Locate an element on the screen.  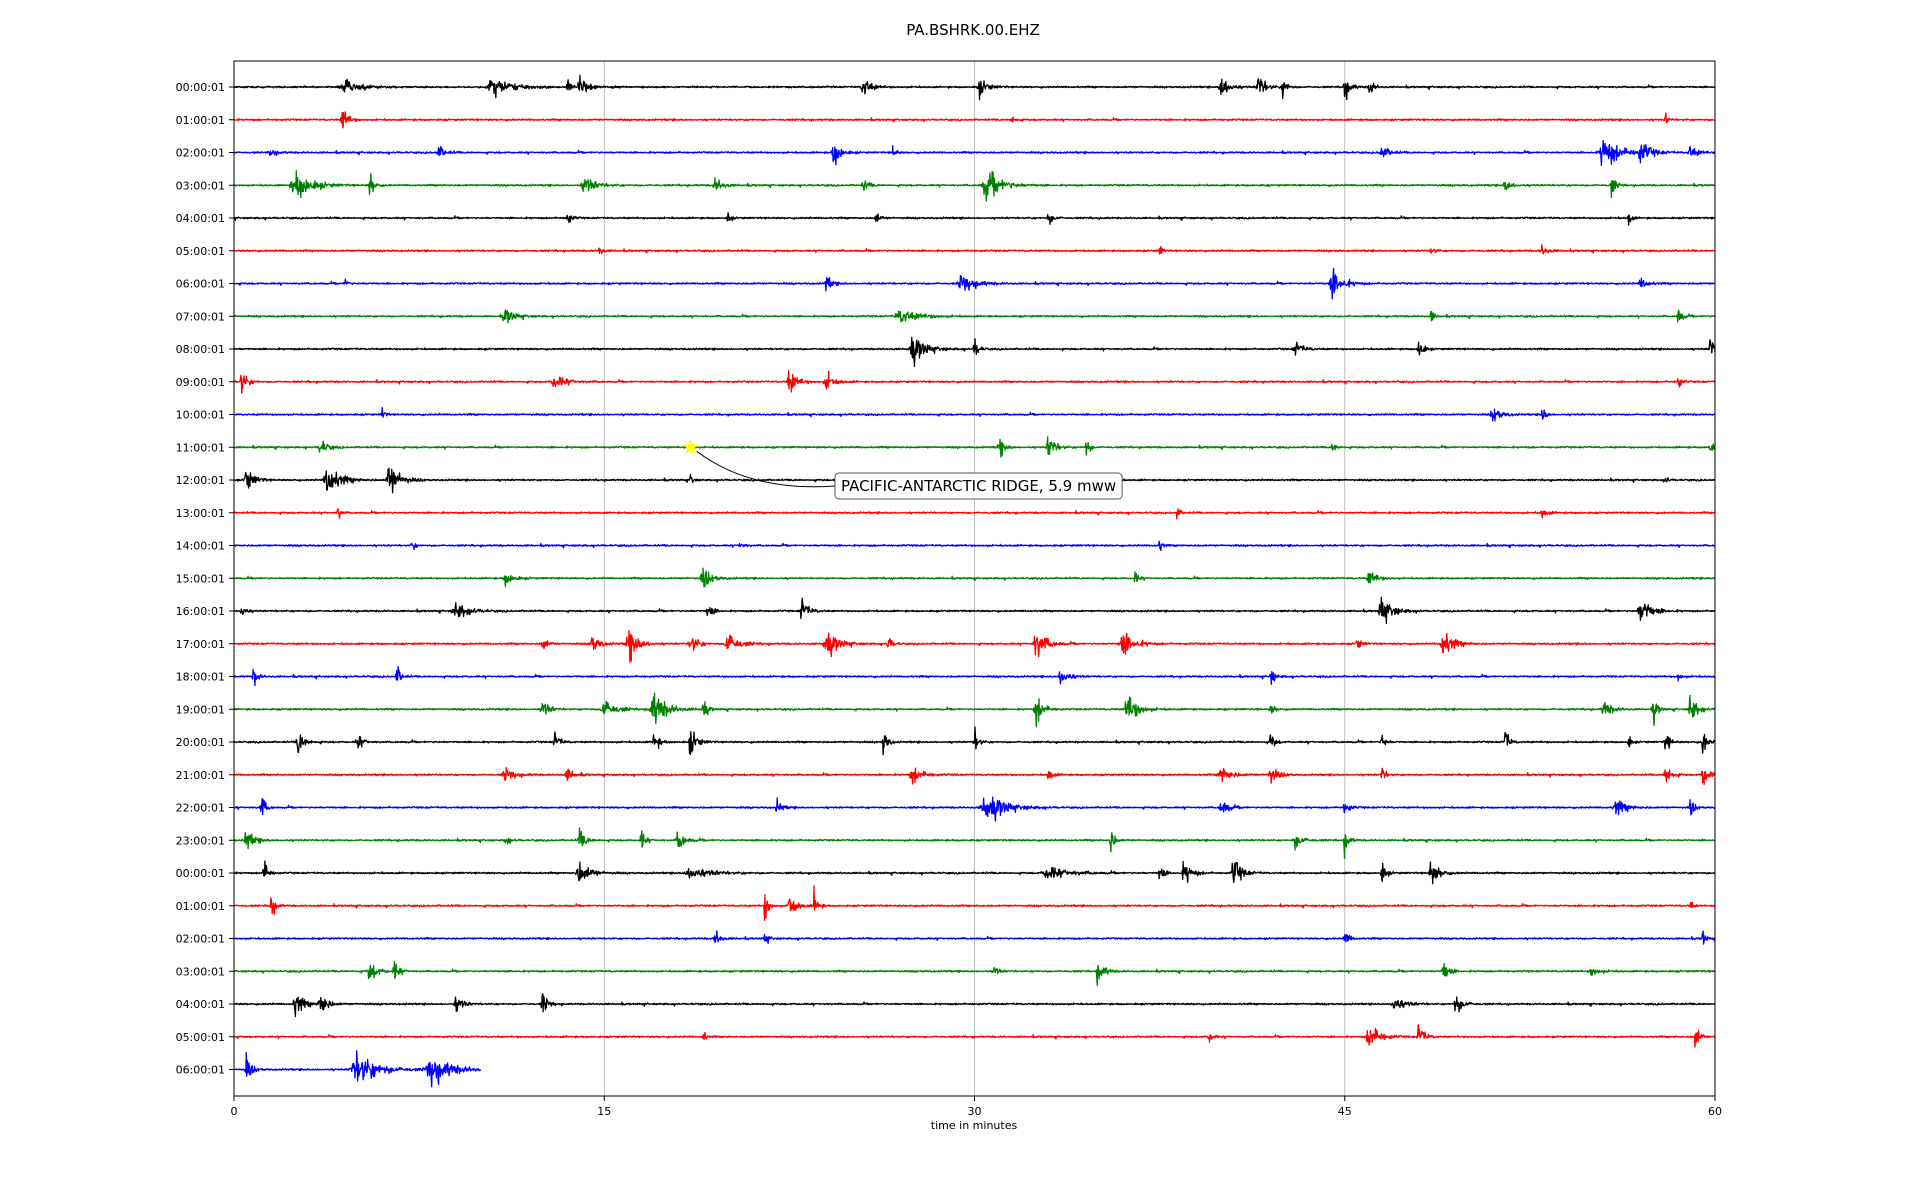
event-star-marker is located at coordinates (690, 446).